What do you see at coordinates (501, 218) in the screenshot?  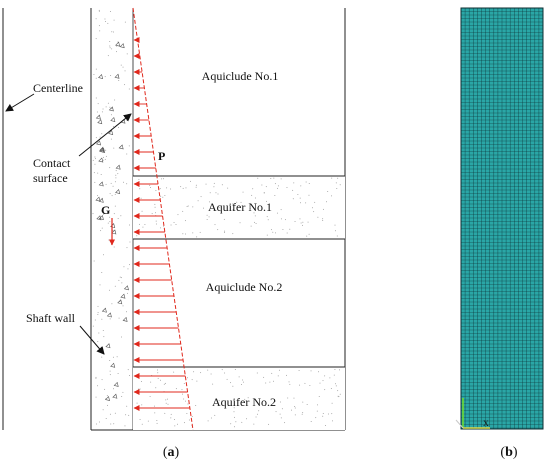 I see `finite-element-mesh` at bounding box center [501, 218].